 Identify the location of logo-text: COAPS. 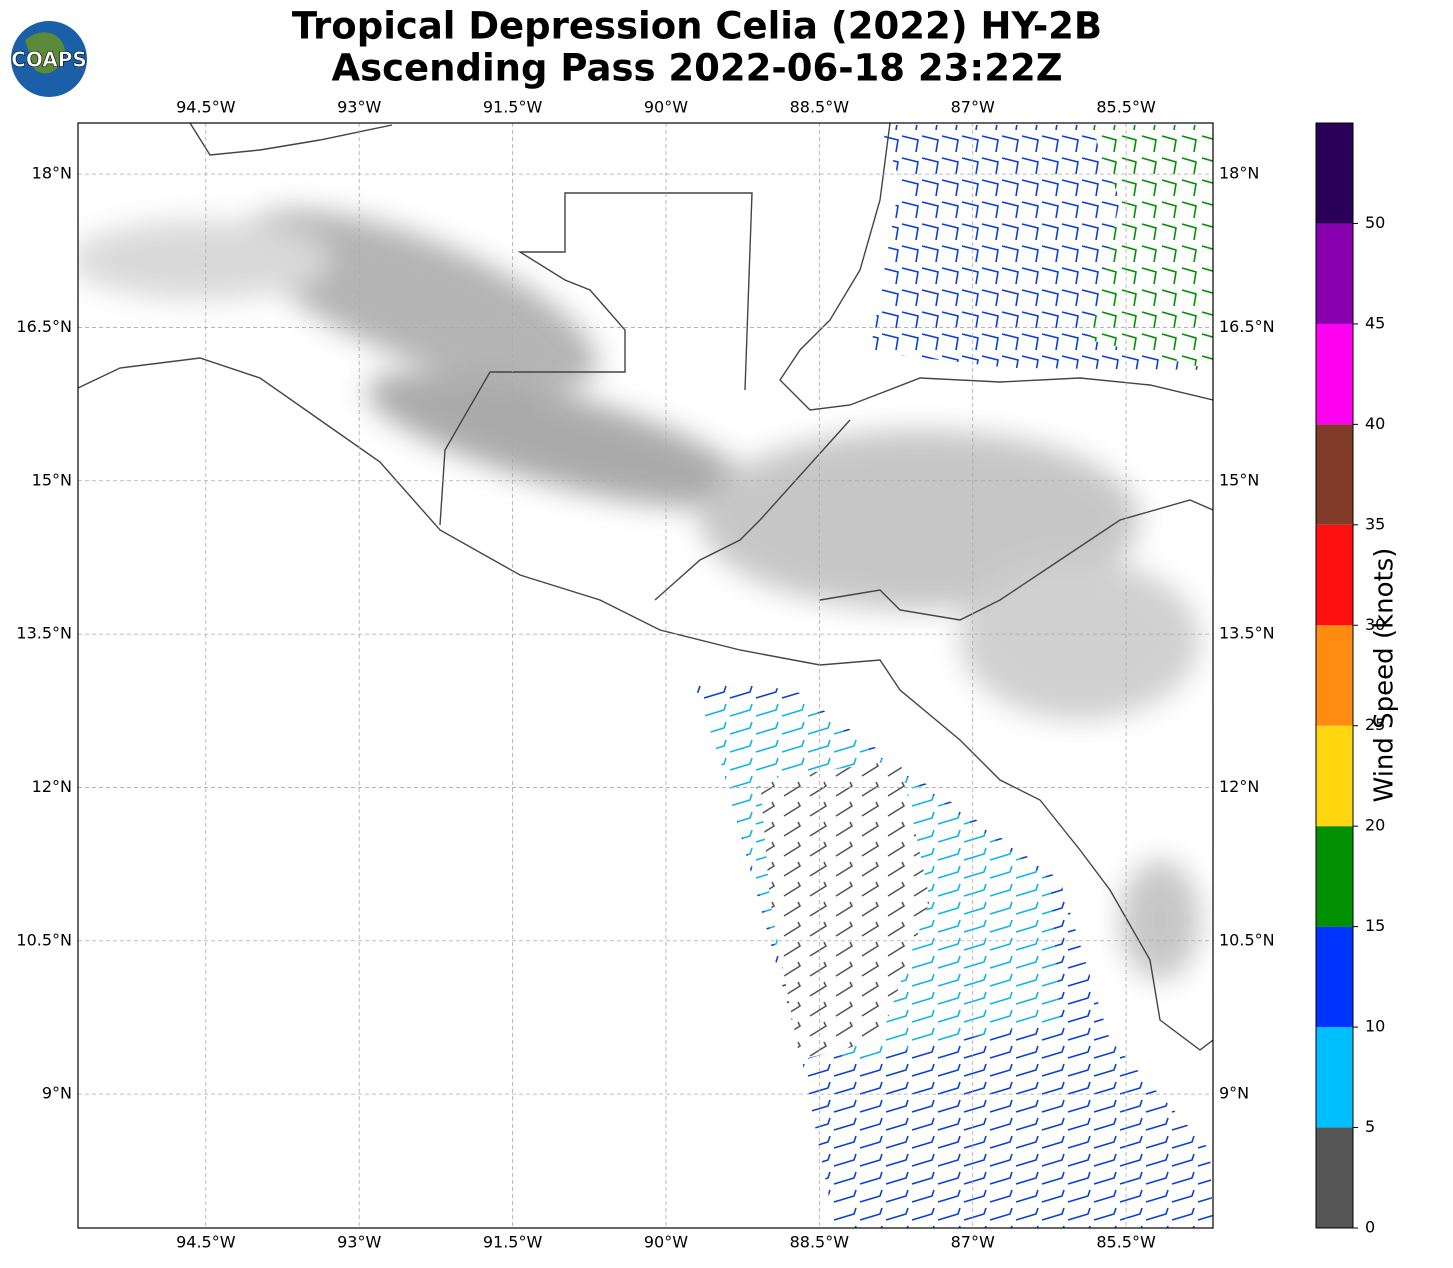
(49, 60).